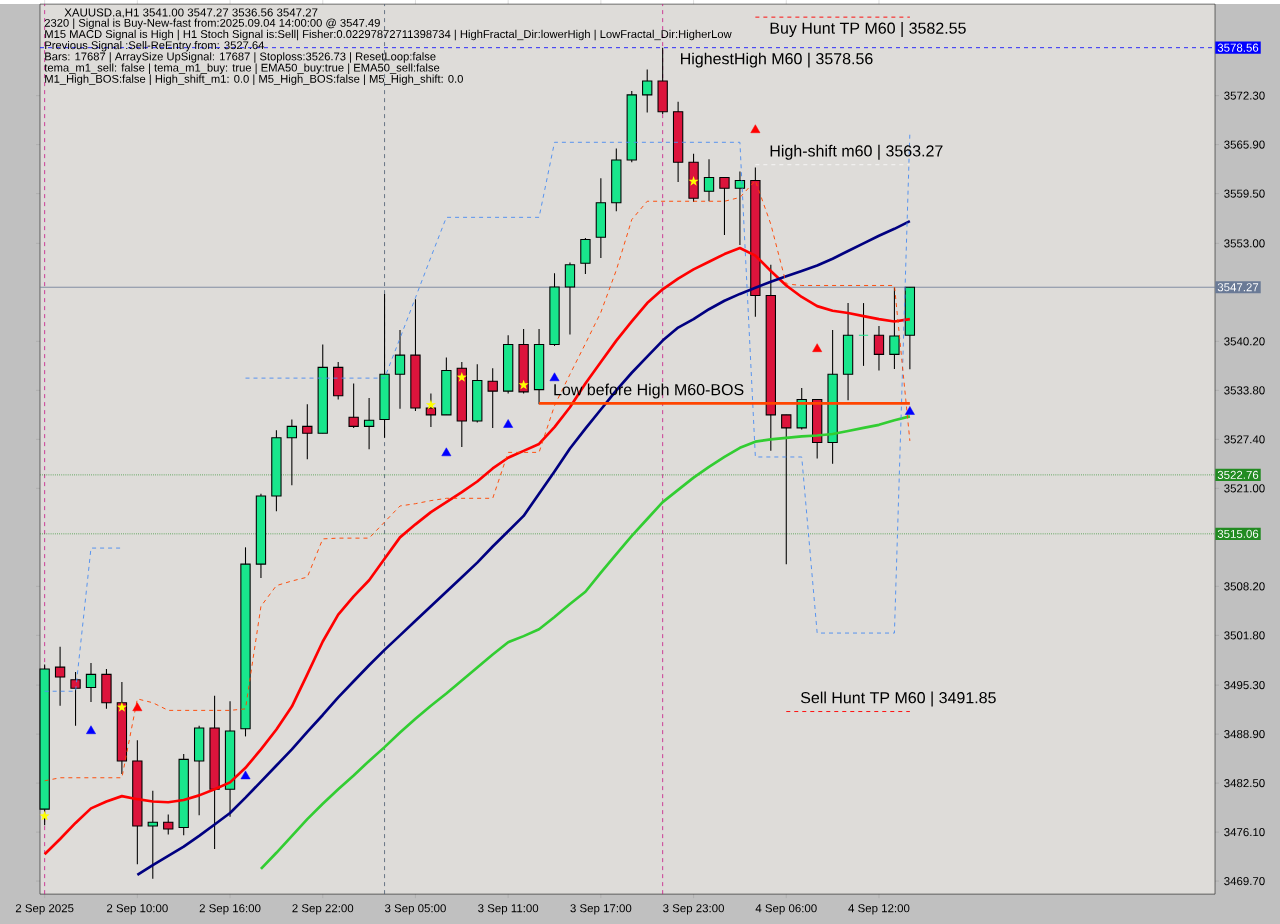  What do you see at coordinates (1244, 243) in the screenshot?
I see `y-tick-label: 3553.00` at bounding box center [1244, 243].